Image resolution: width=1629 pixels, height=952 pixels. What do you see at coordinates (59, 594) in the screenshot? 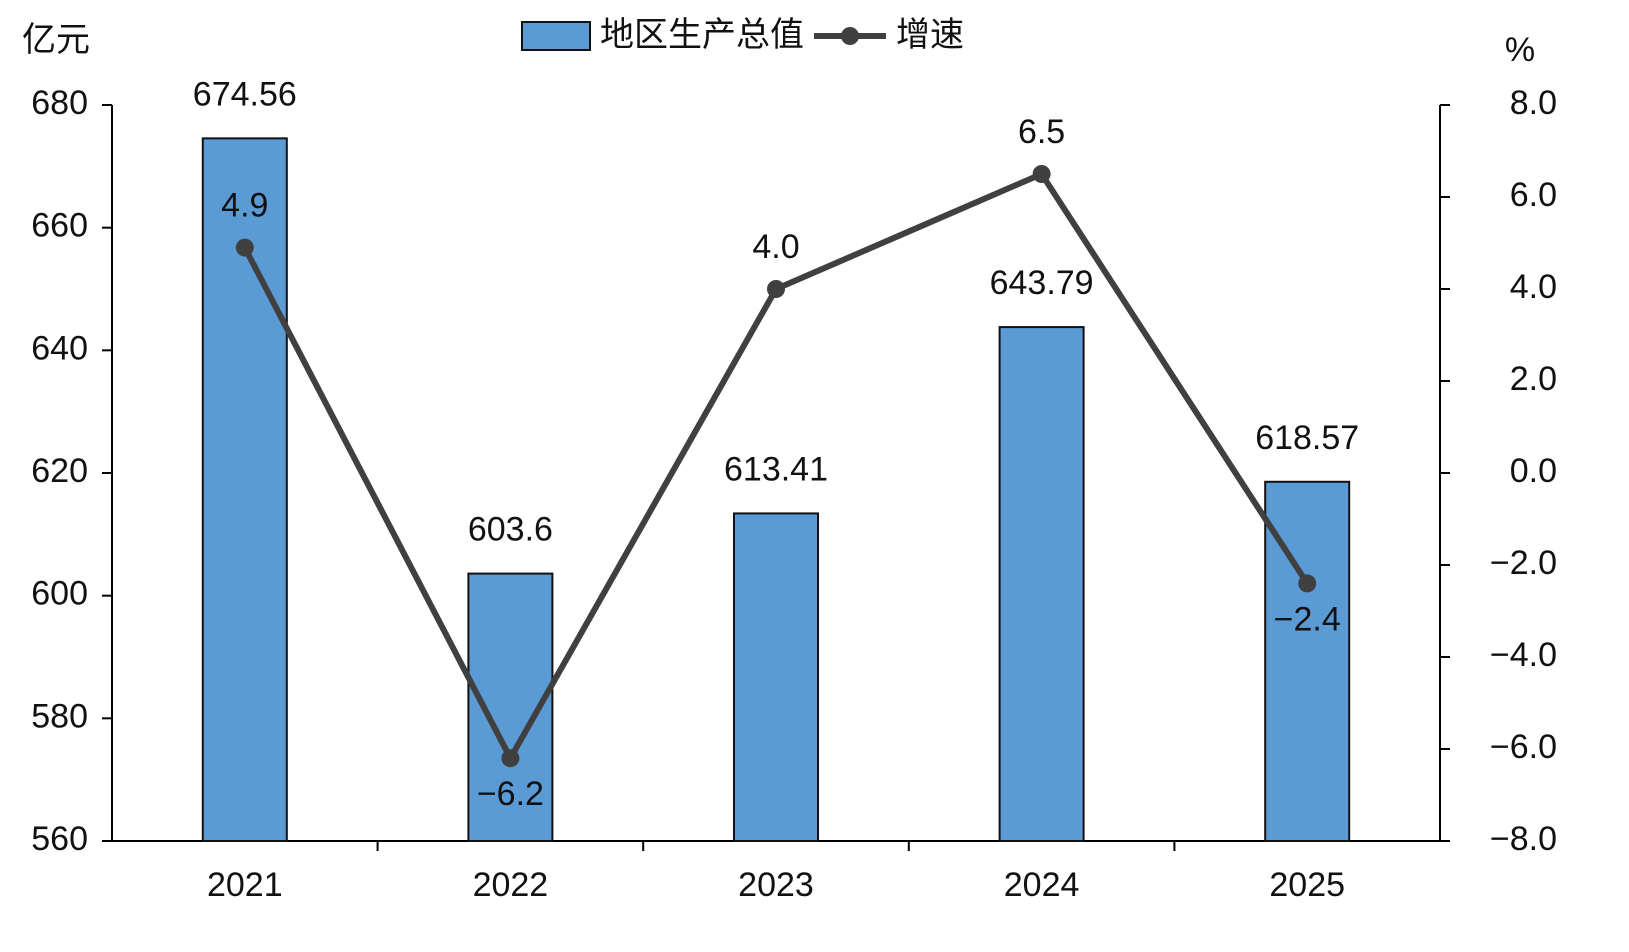
I see `y-tick-label: 600` at bounding box center [59, 594].